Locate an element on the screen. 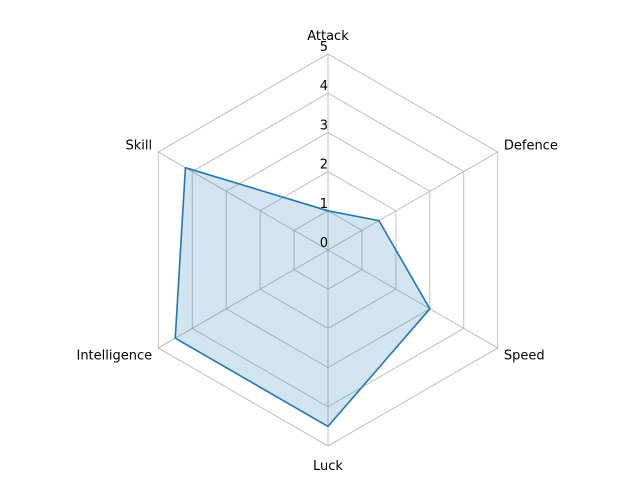  category-label-speed: Speed is located at coordinates (524, 356).